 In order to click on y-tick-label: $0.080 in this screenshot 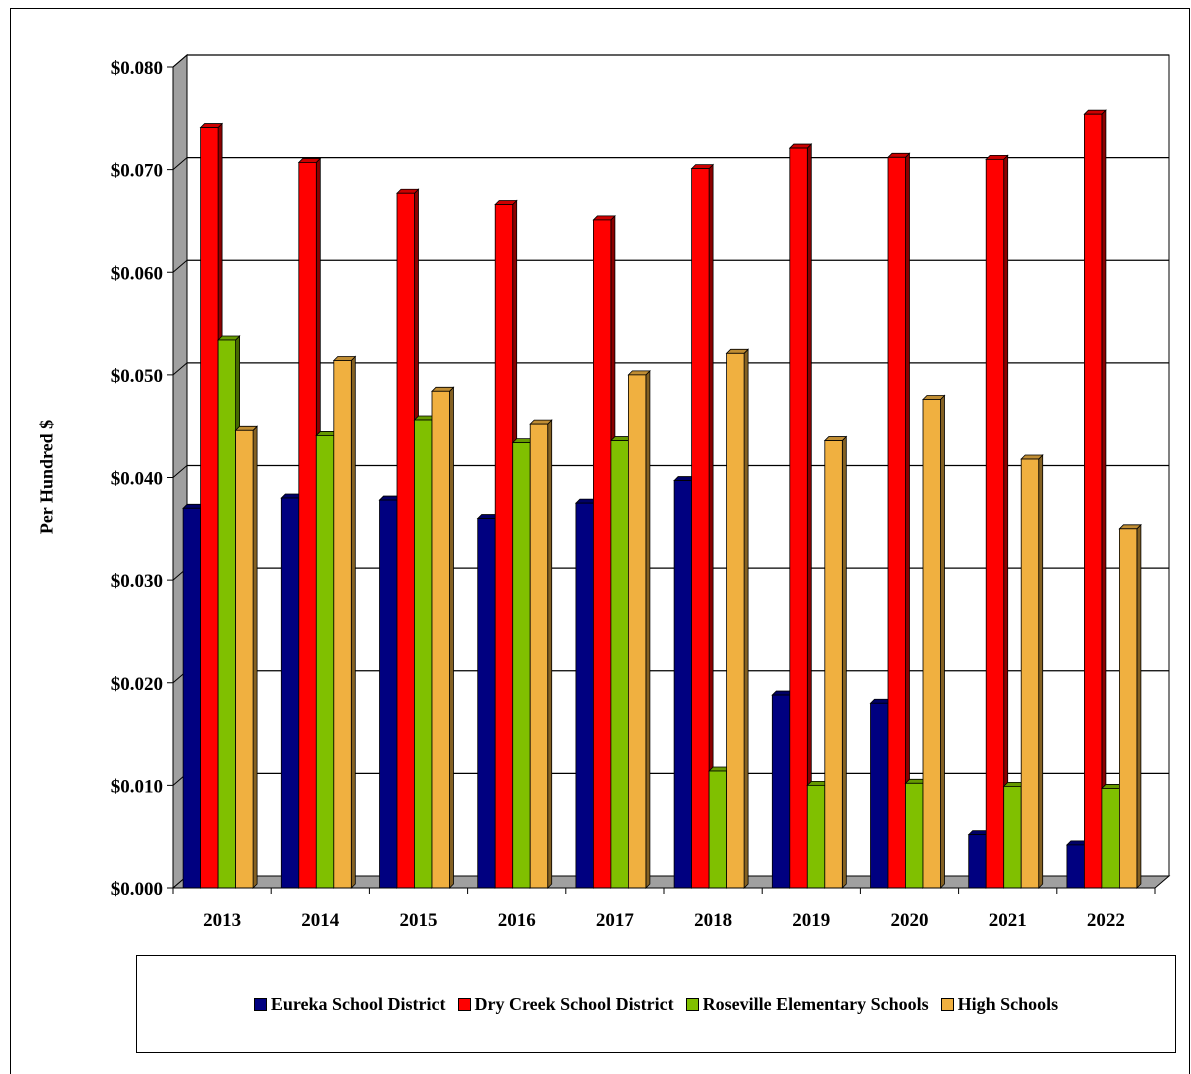, I will do `click(137, 68)`.